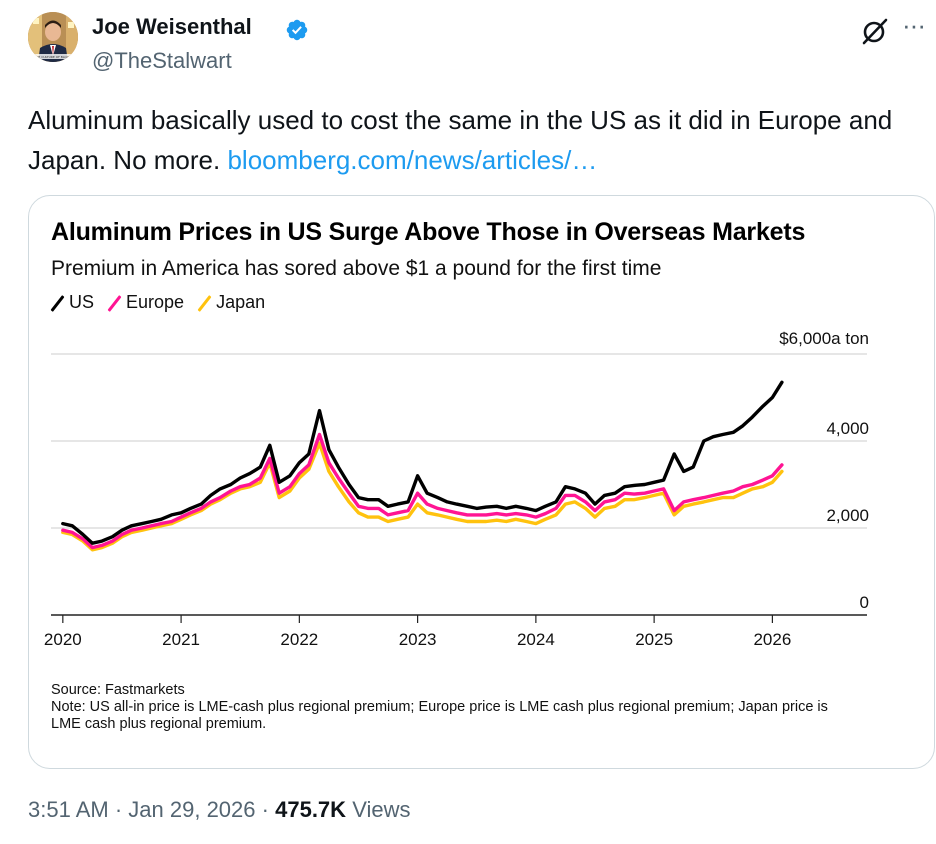 The height and width of the screenshot is (844, 936). I want to click on author-name: Joe Weisenthal, so click(172, 26).